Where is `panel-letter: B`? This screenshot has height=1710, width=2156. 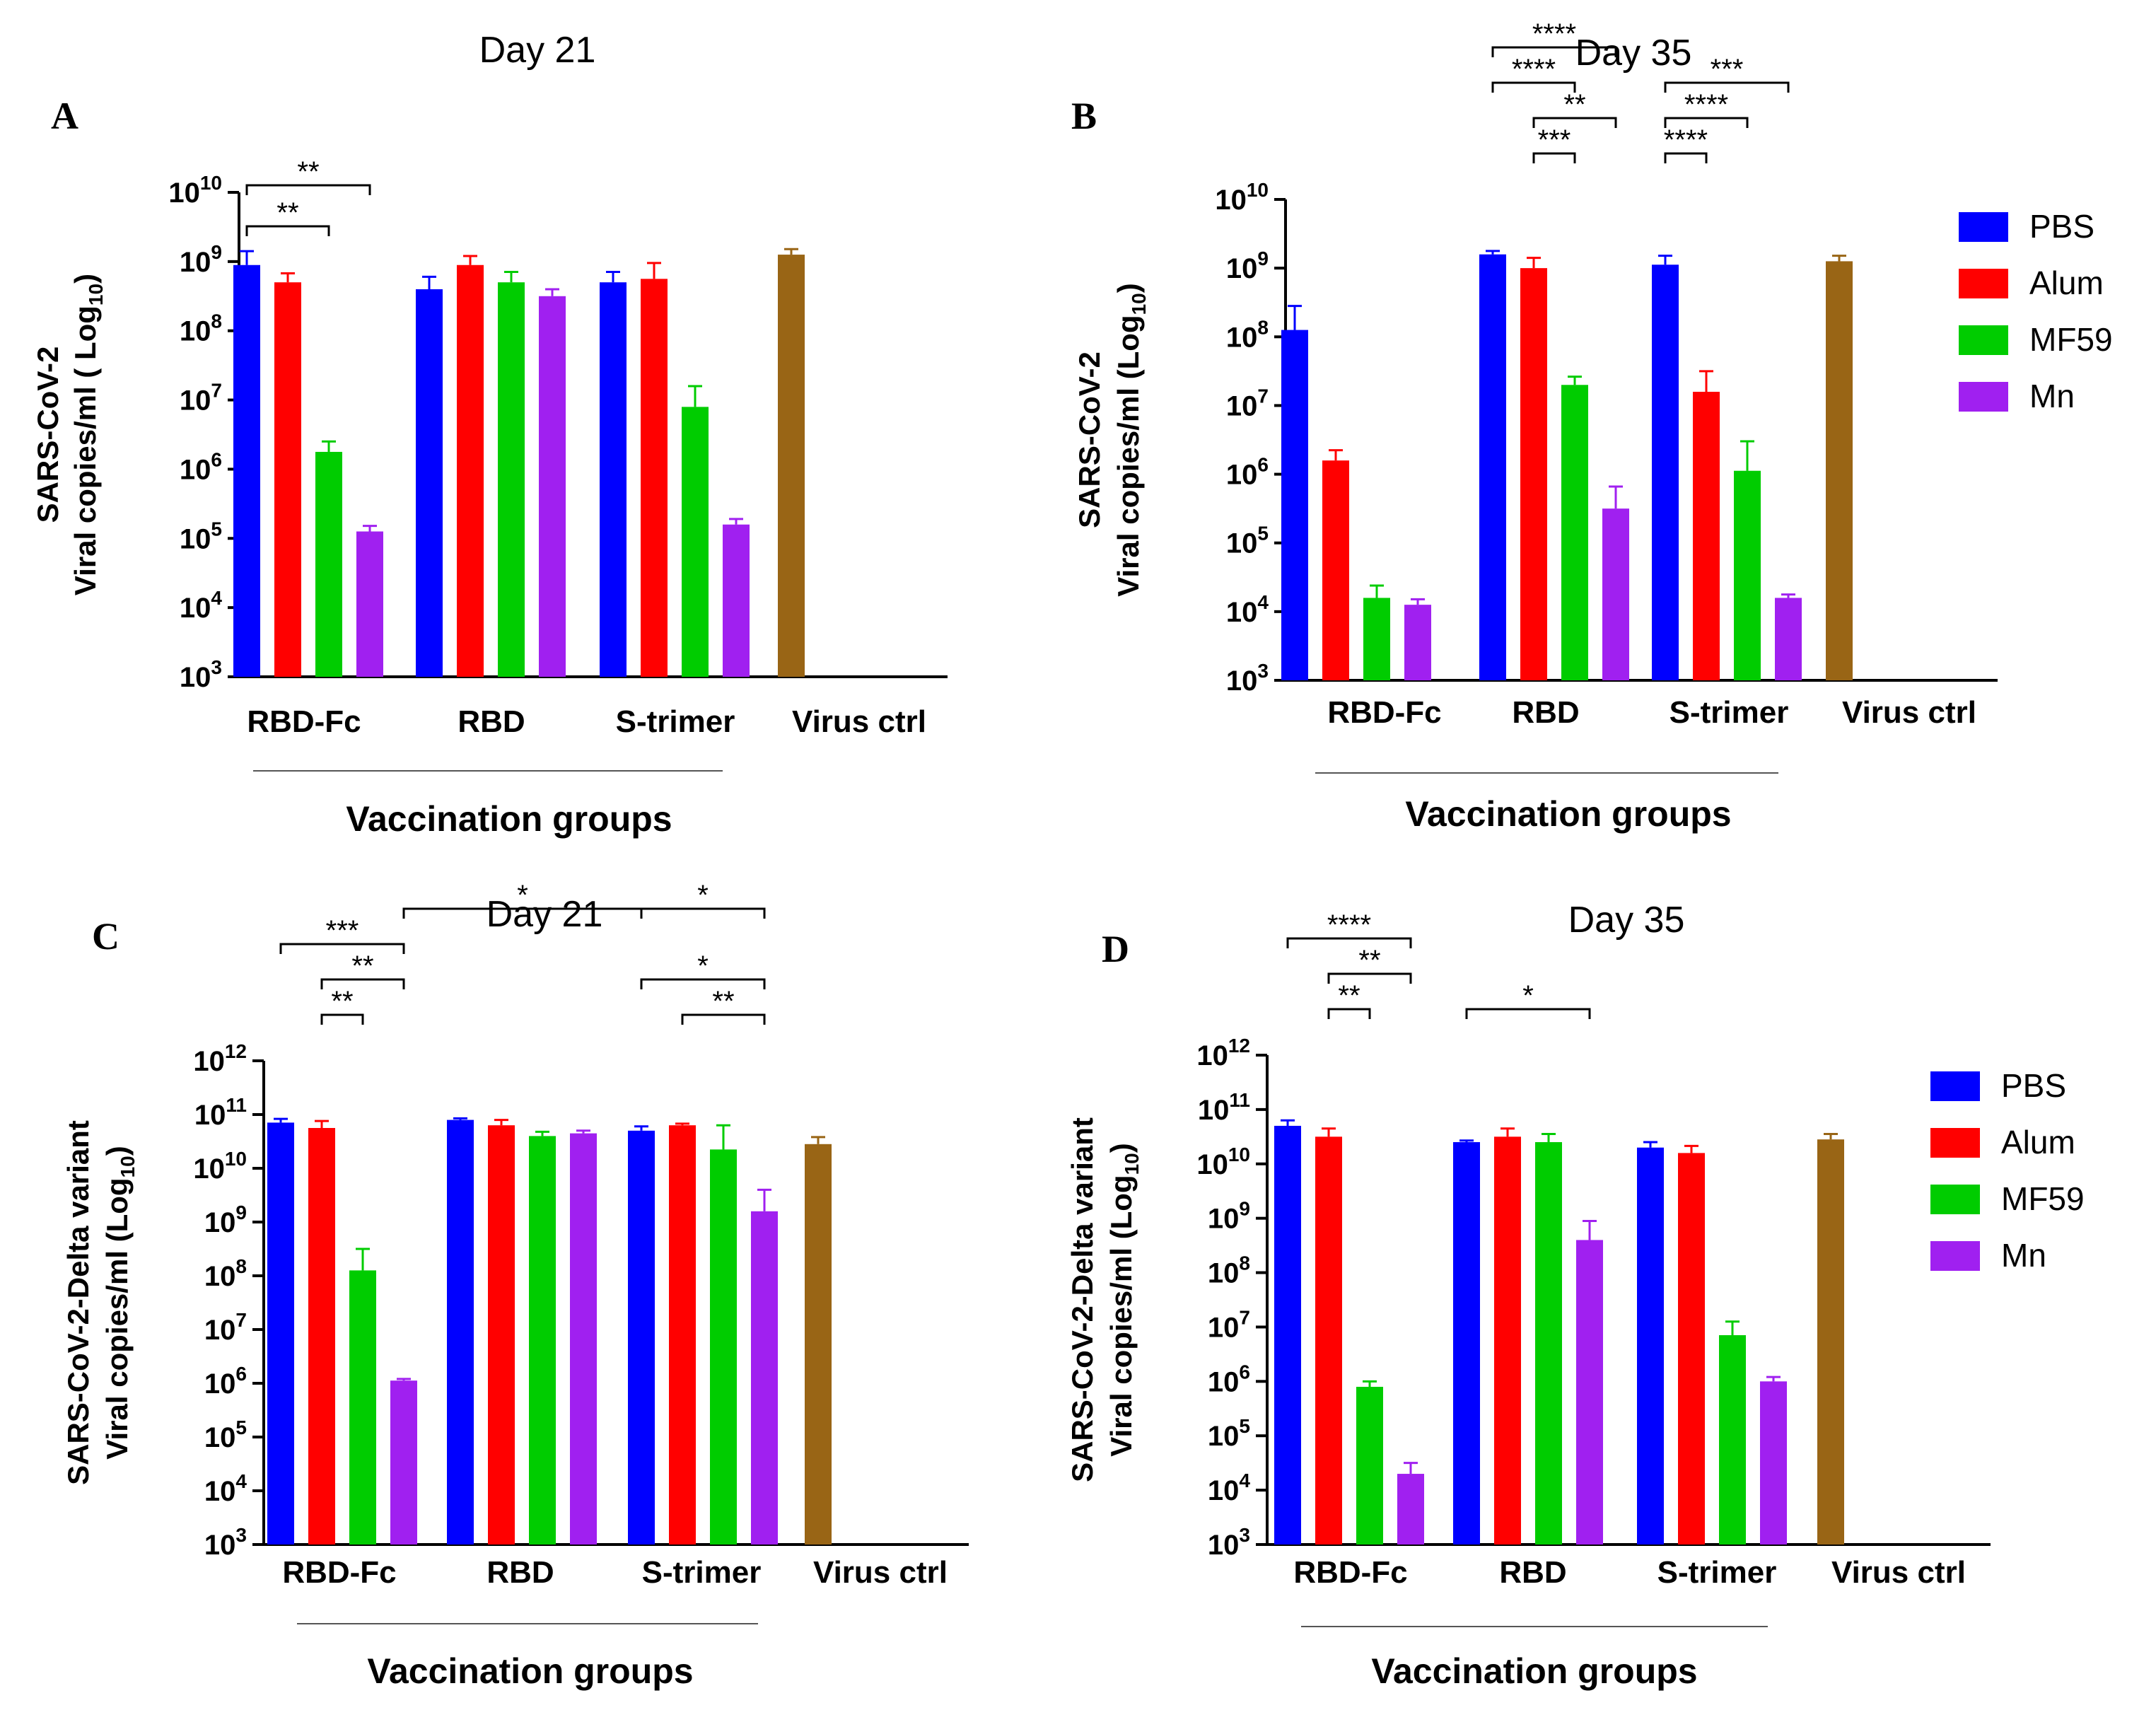
panel-letter: B is located at coordinates (1084, 116).